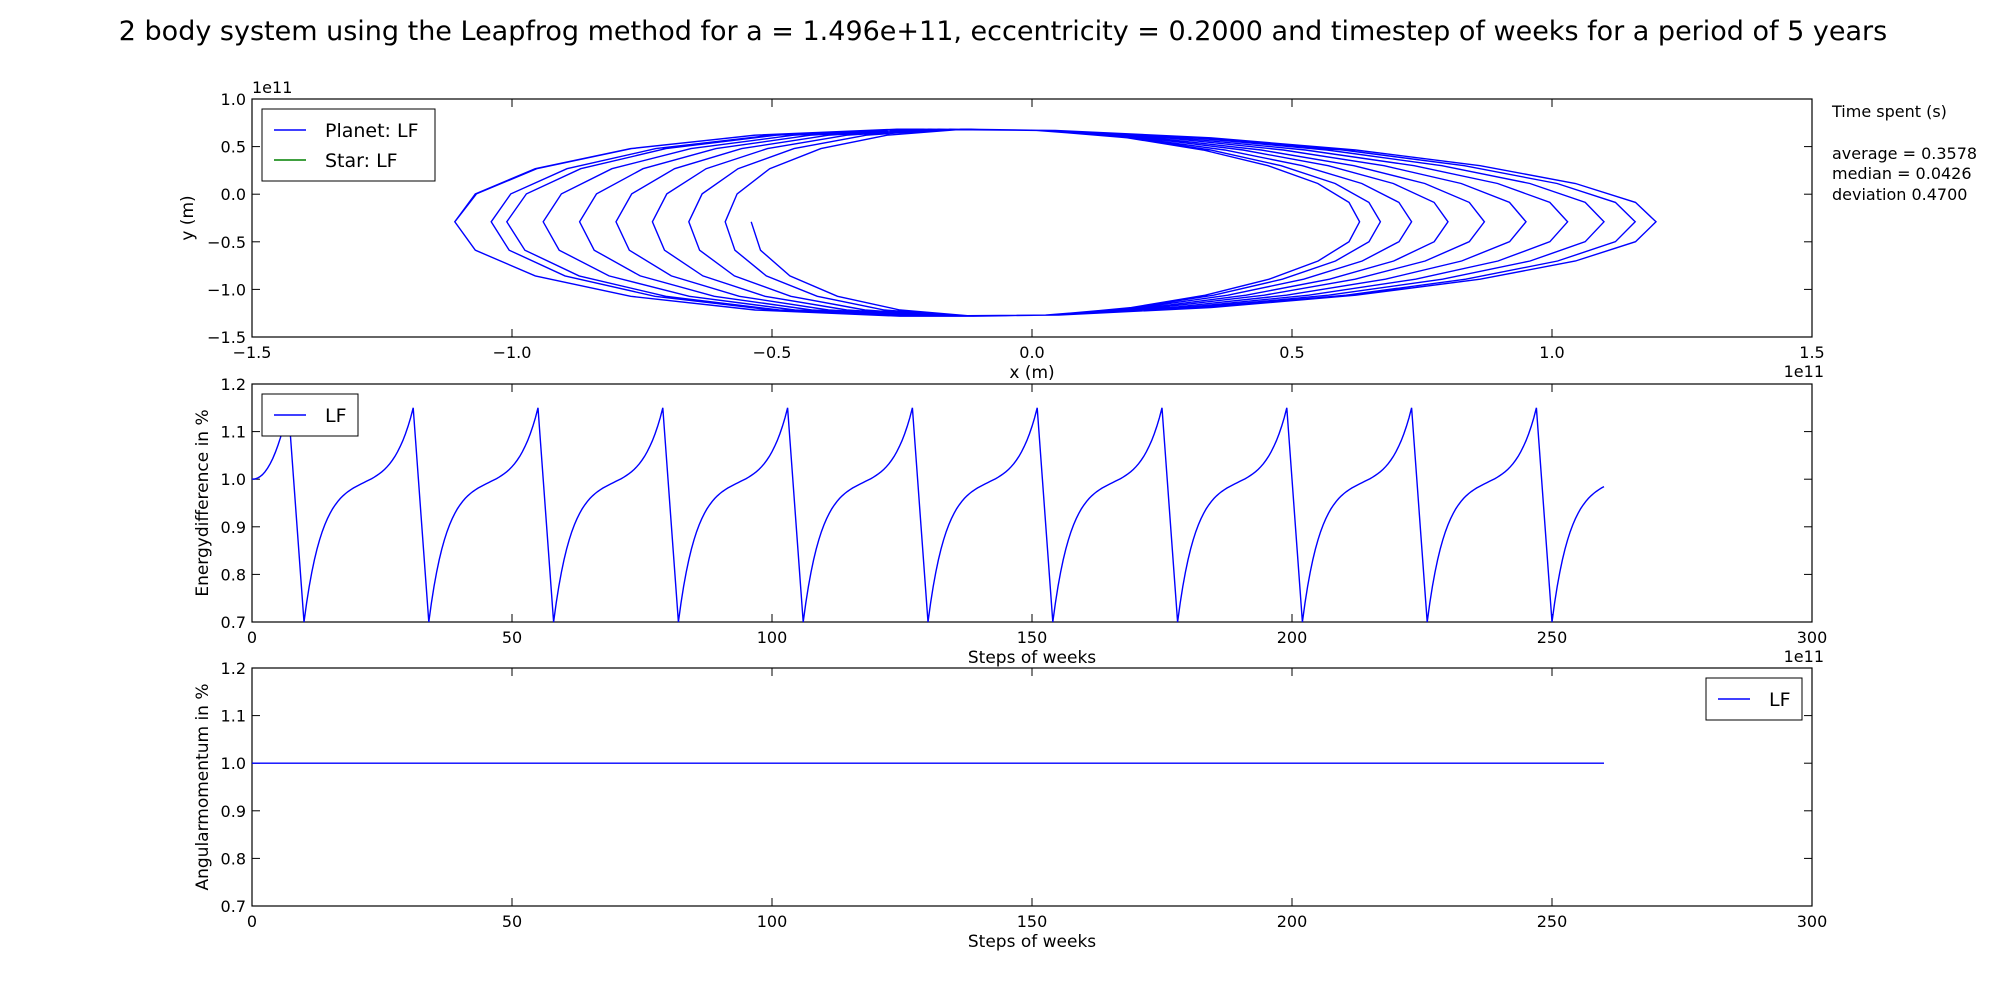  I want to click on y-axis-label: Energydifference in %, so click(203, 502).